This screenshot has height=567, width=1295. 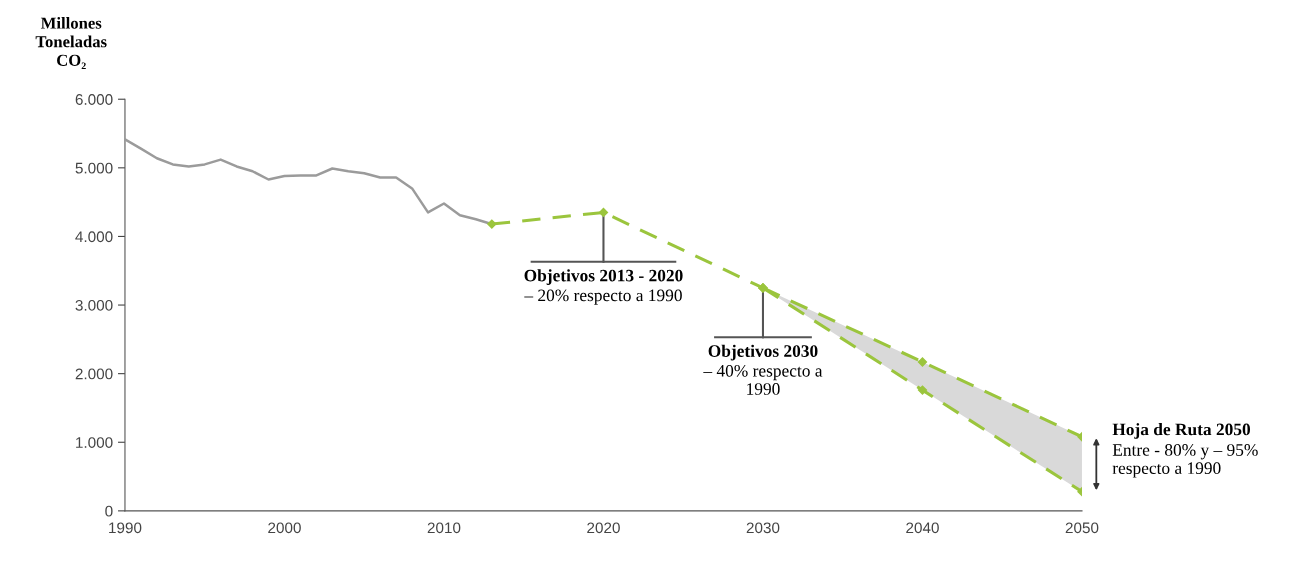 I want to click on y-axis-title: Millones Toneladas CO₂, so click(x=71, y=43).